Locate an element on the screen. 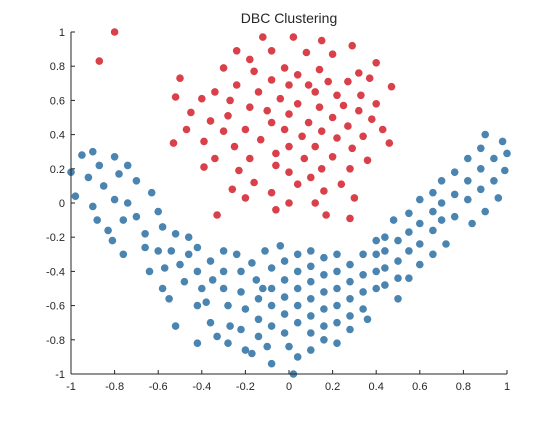  y-tick-label: 0.2 is located at coordinates (57, 170).